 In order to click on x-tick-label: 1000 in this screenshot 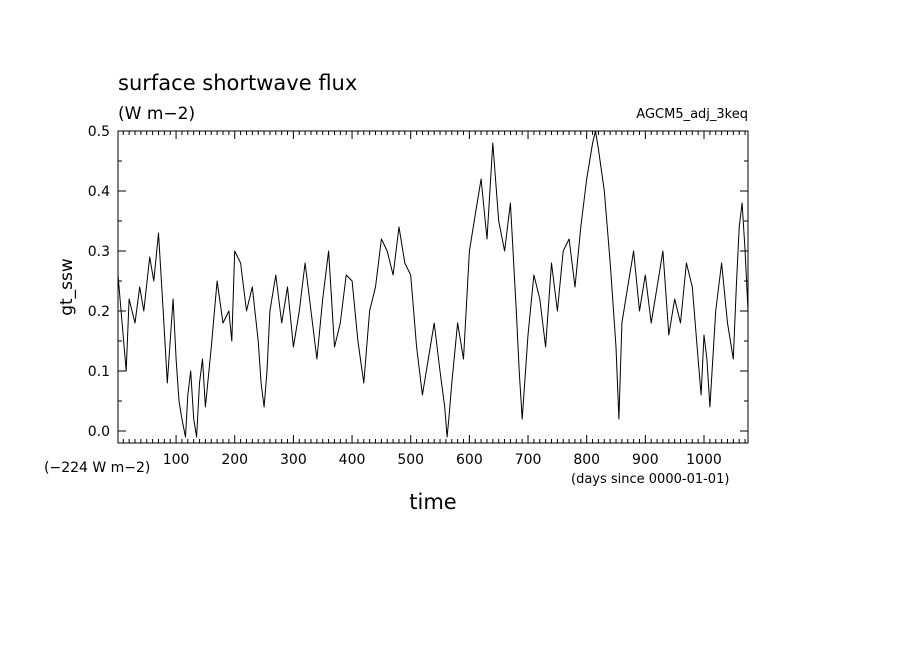, I will do `click(704, 460)`.